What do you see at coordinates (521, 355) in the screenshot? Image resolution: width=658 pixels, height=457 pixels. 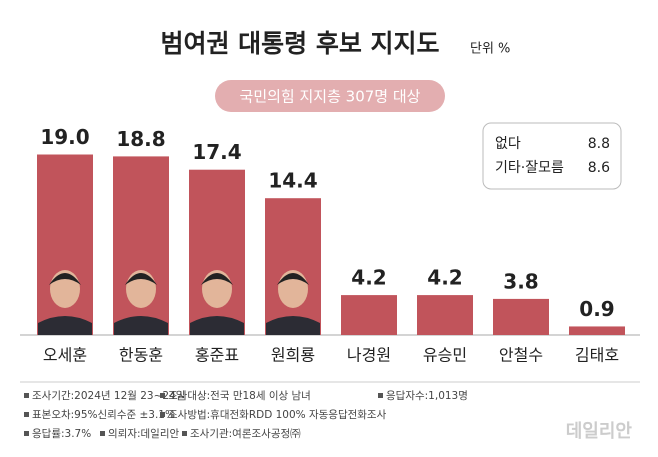 I see `category-label: 안철수` at bounding box center [521, 355].